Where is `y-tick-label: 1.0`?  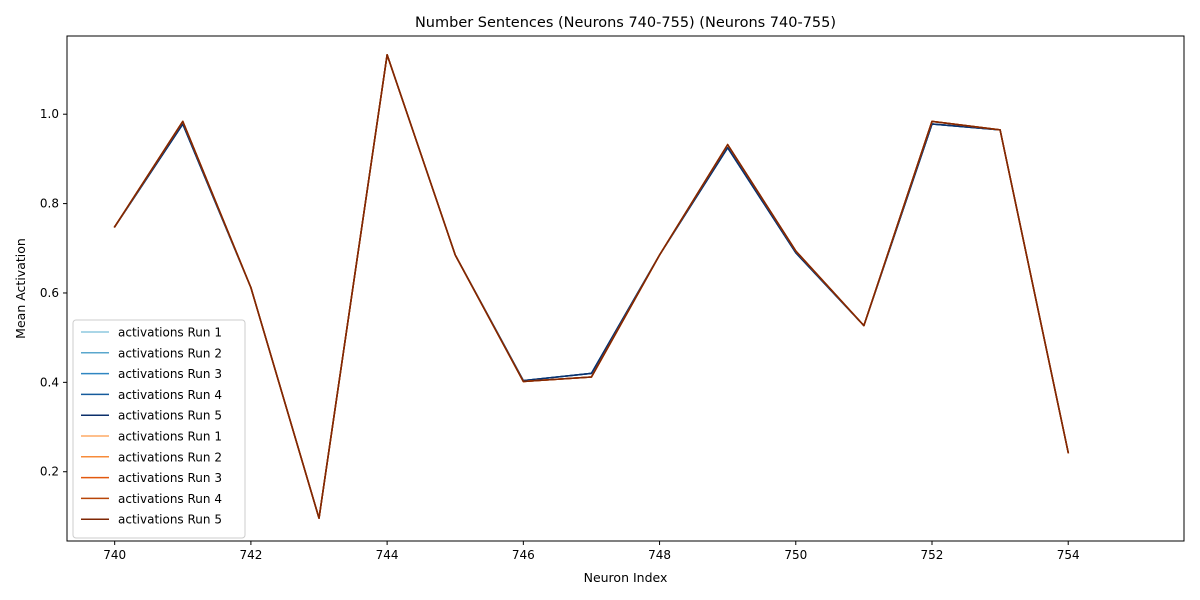 y-tick-label: 1.0 is located at coordinates (49, 114).